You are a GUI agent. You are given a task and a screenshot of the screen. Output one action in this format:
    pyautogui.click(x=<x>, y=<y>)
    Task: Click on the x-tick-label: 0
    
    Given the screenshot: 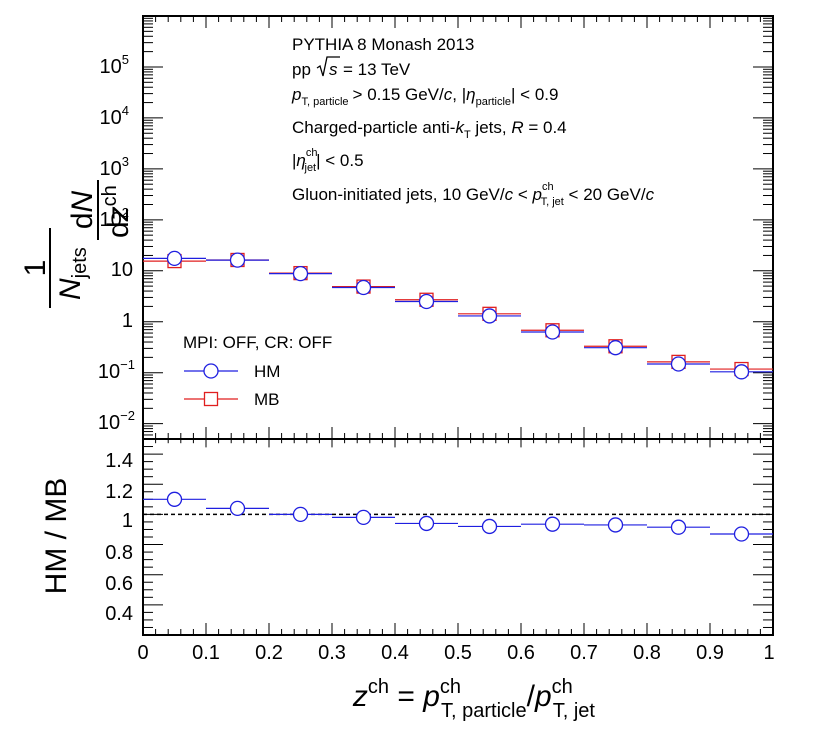 What is the action you would take?
    pyautogui.click(x=142, y=653)
    